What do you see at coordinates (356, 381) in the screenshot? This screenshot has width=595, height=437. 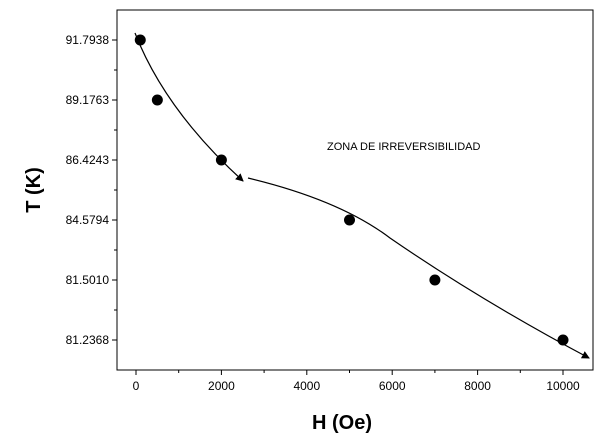 I see `x-axis-ticks: 0 2000 4000 6000 8000 10000` at bounding box center [356, 381].